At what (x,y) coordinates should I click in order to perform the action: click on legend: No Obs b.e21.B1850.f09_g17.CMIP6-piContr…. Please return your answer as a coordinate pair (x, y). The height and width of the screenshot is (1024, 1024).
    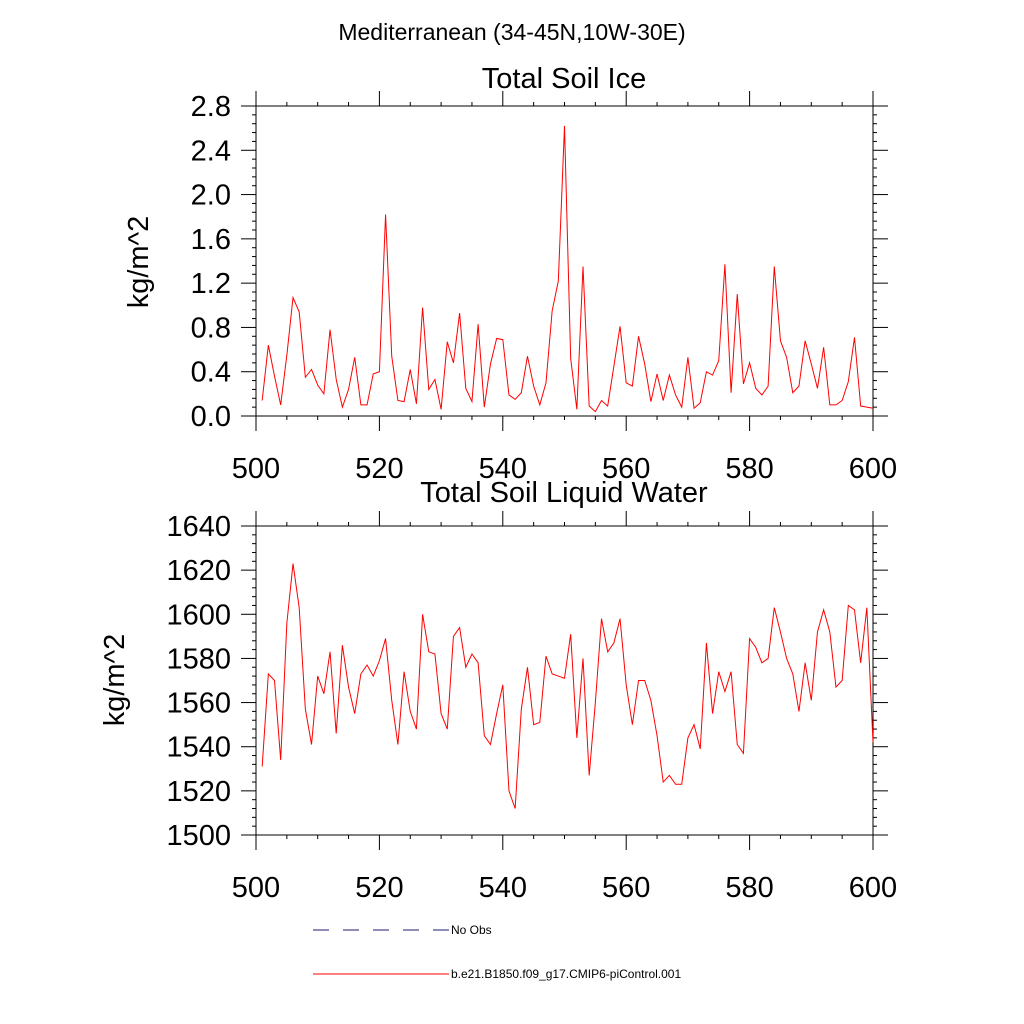
    Looking at the image, I should click on (497, 952).